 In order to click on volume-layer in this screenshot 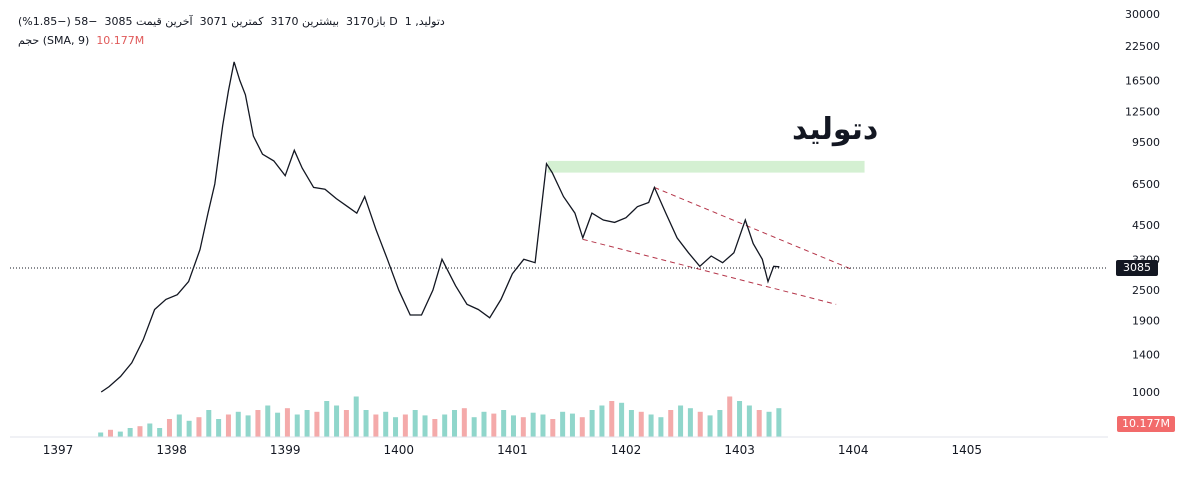, I will do `click(440, 416)`.